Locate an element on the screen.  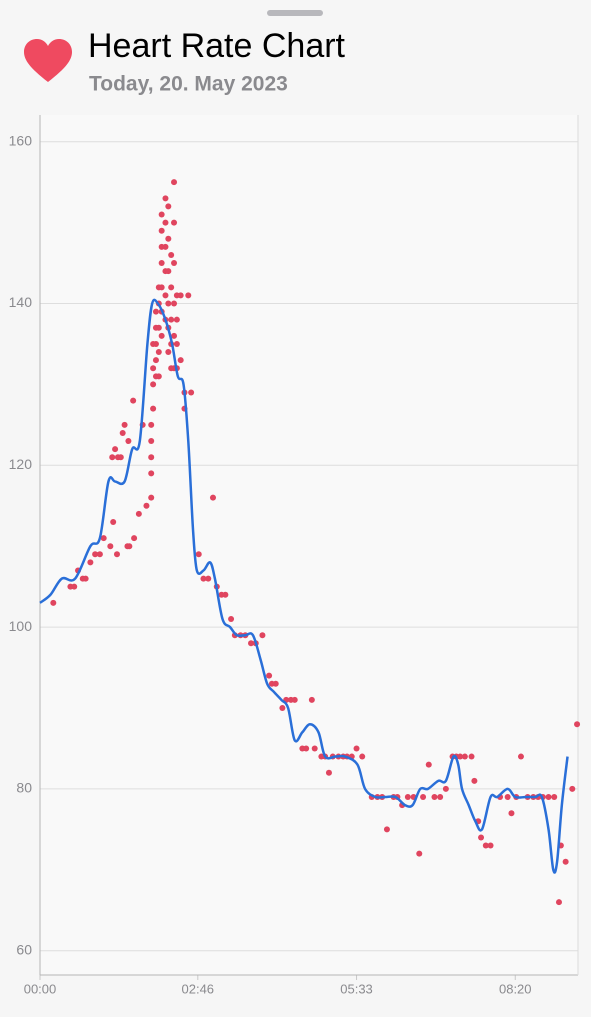
y-tick-label: 80 is located at coordinates (24, 788).